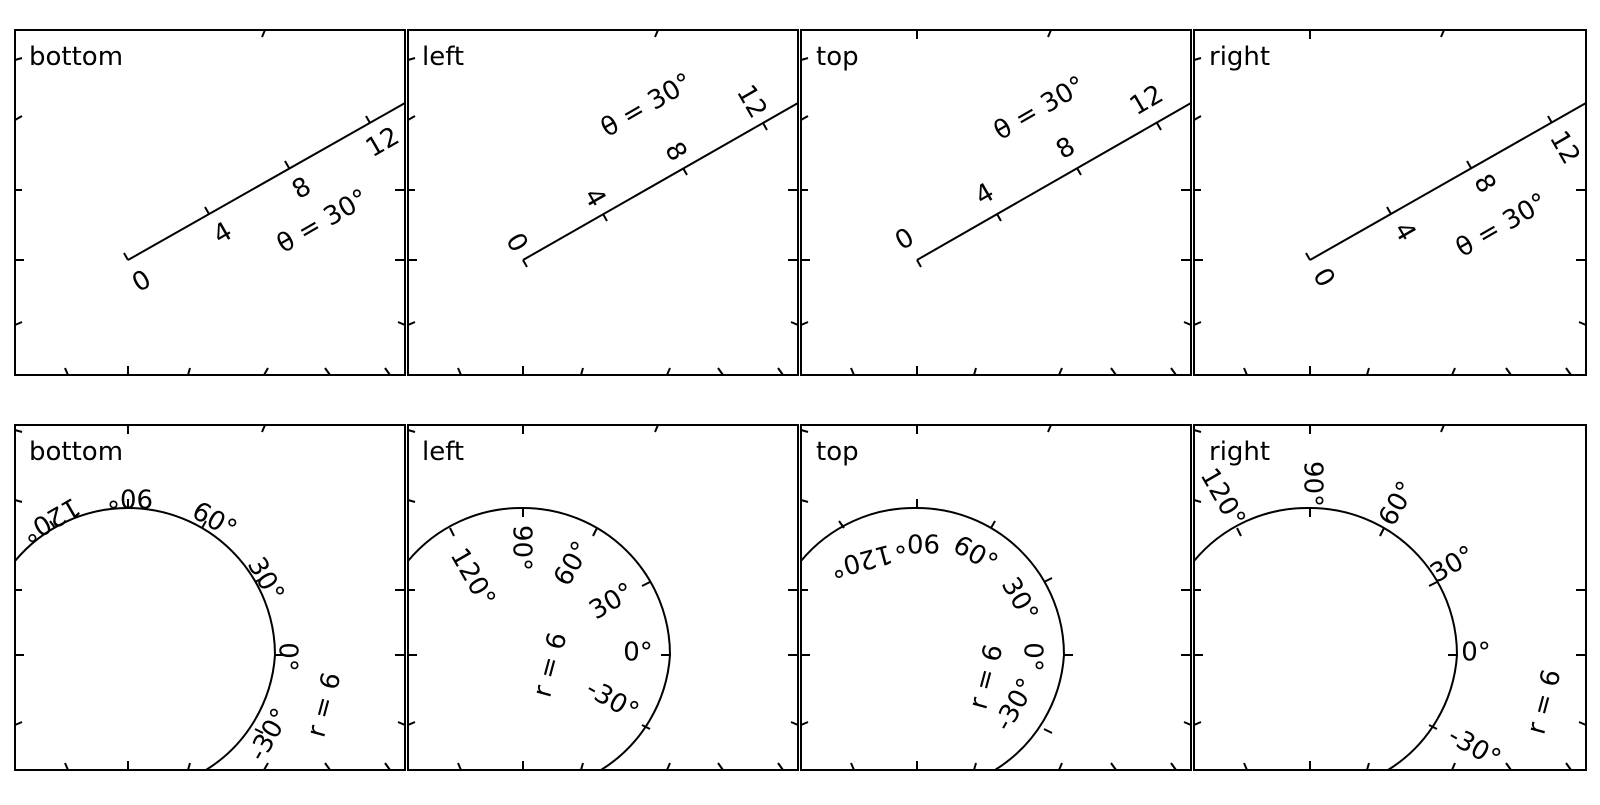 The image size is (1600, 805). I want to click on bottom-panel-right: right -30° 0° 30° 60° 90° 120° r = 6, so click(1390, 599).